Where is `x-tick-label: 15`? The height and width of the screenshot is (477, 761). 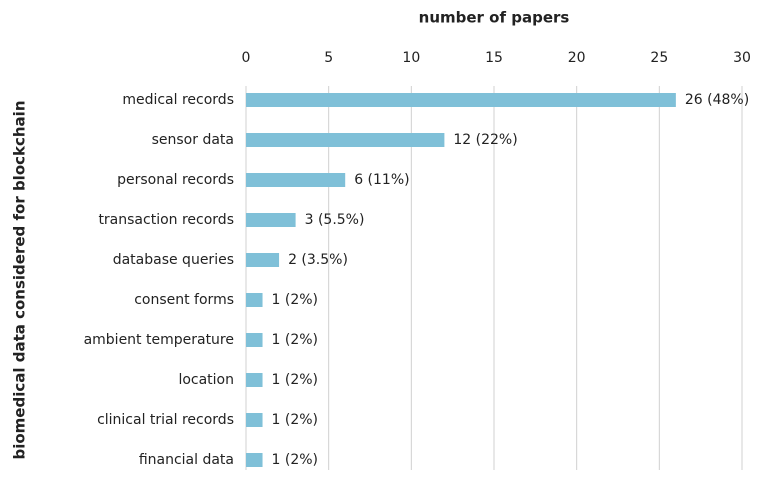
x-tick-label: 15 is located at coordinates (494, 58).